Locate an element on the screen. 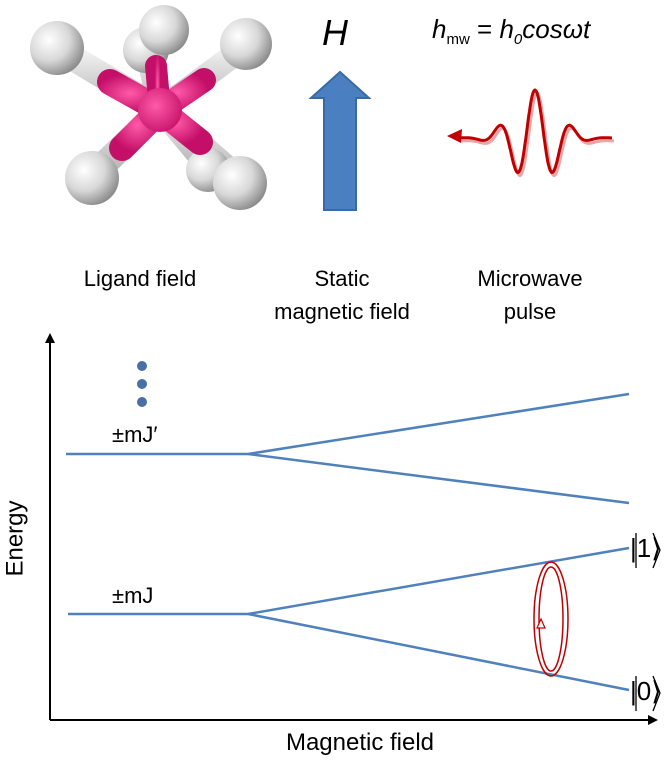 This screenshot has height=762, width=671. magnetic-field-arrow is located at coordinates (340, 140).